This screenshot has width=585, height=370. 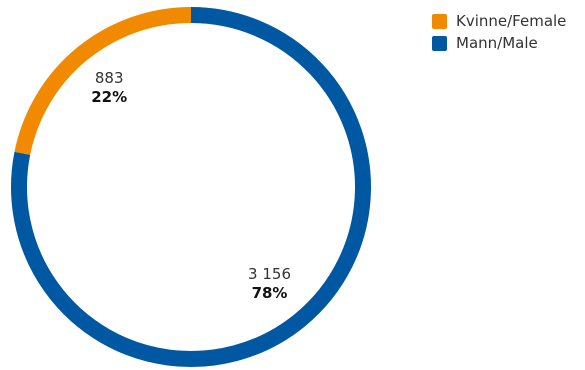 What do you see at coordinates (270, 293) in the screenshot?
I see `slice-percent-male: 78%` at bounding box center [270, 293].